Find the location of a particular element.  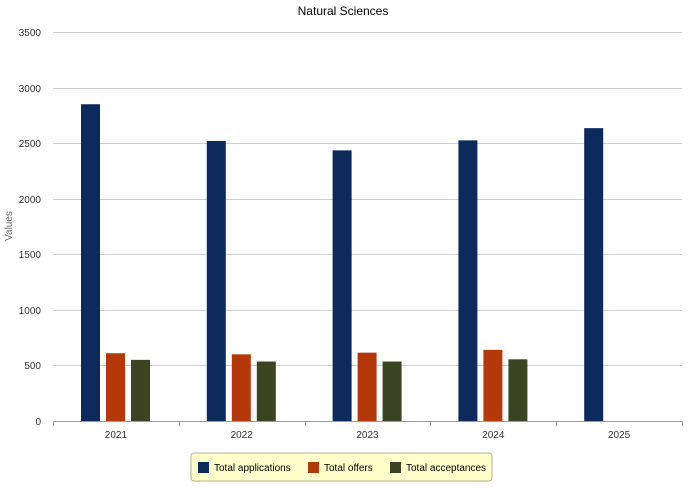

legend-label: Total applications is located at coordinates (252, 468).